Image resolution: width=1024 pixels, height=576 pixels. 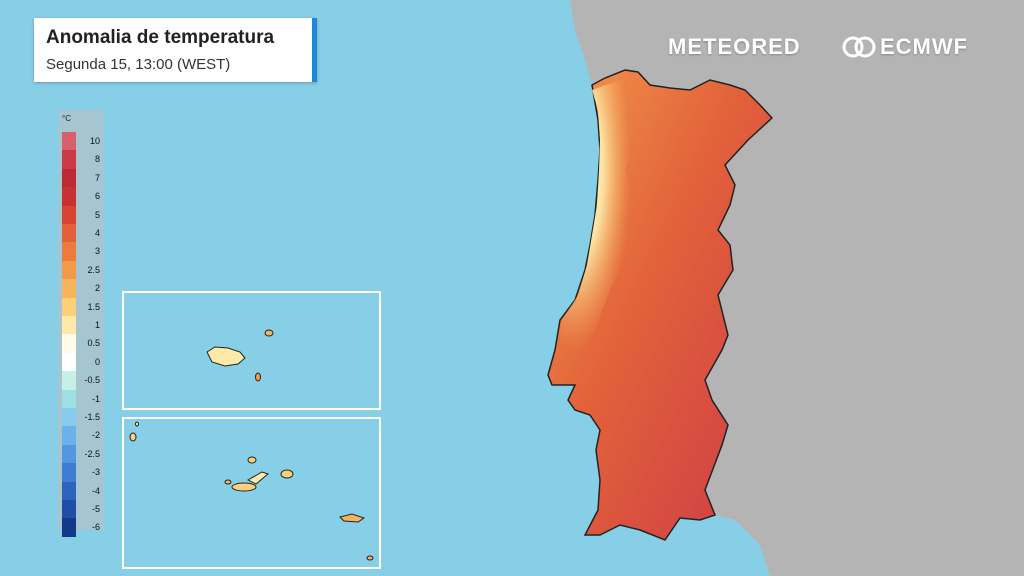 I want to click on legend-tick-label: 0.5, so click(x=93, y=343).